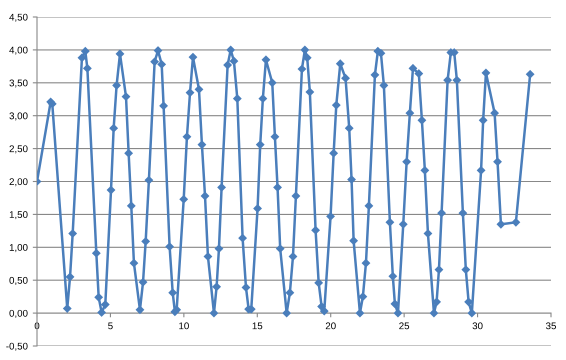 The width and height of the screenshot is (566, 360). What do you see at coordinates (18, 116) in the screenshot?
I see `y-tick-label: 3,00` at bounding box center [18, 116].